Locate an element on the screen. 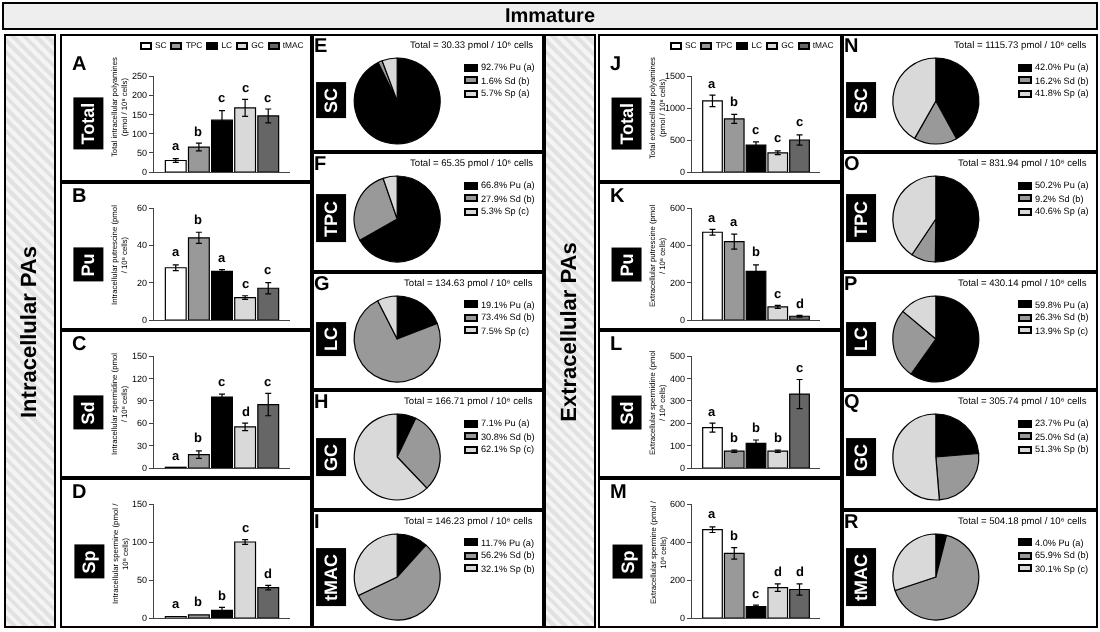 This screenshot has width=1100, height=632. chart-title: R is located at coordinates (852, 522).